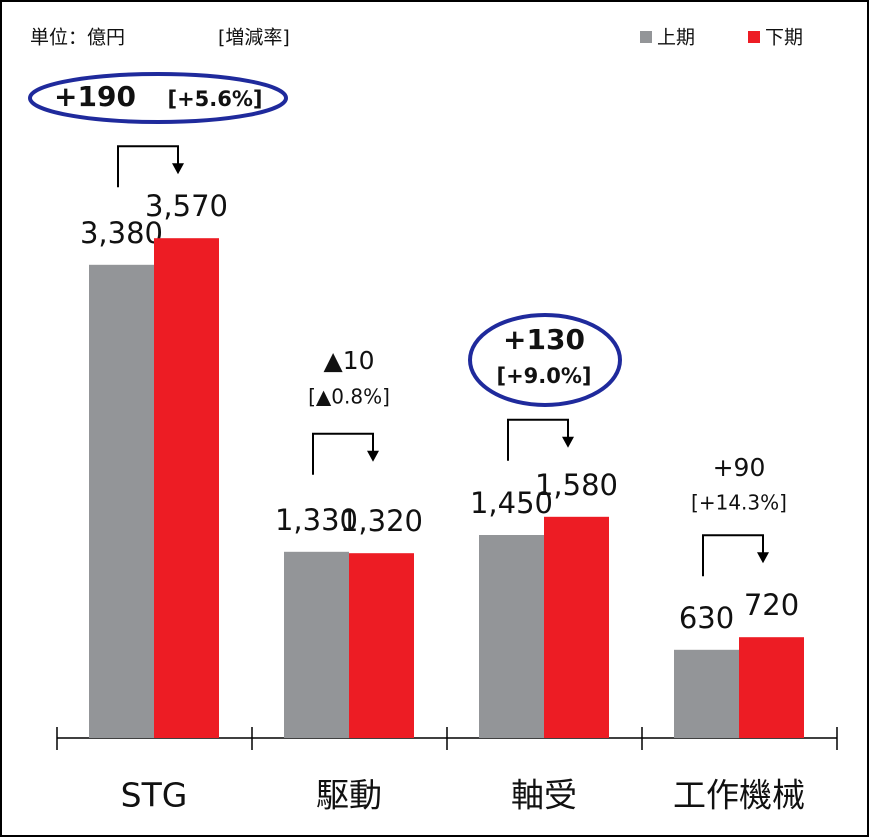 This screenshot has width=870, height=838. I want to click on value-label: 1,320, so click(381, 521).